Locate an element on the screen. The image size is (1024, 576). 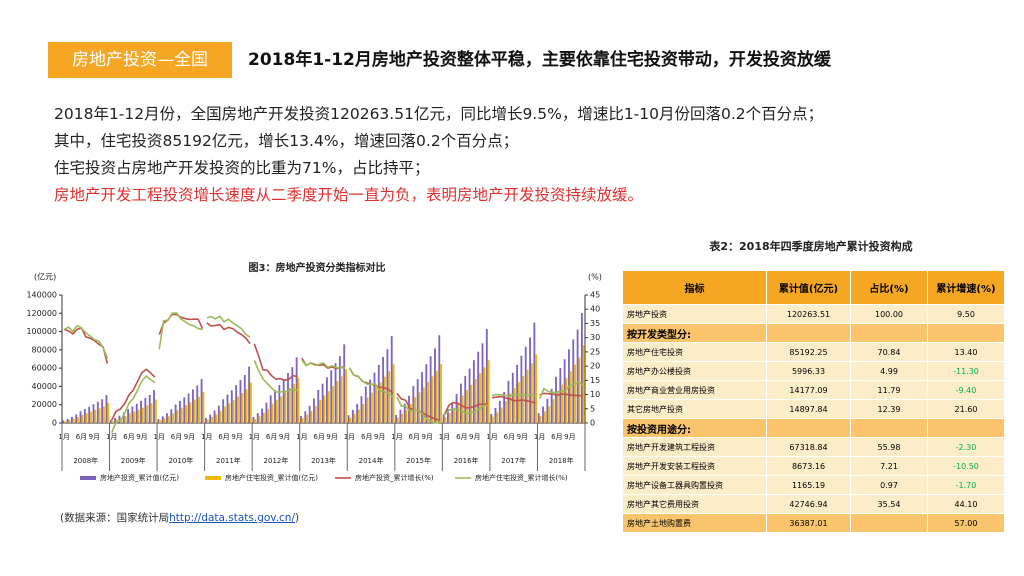
year-label: 2009年 is located at coordinates (133, 460).